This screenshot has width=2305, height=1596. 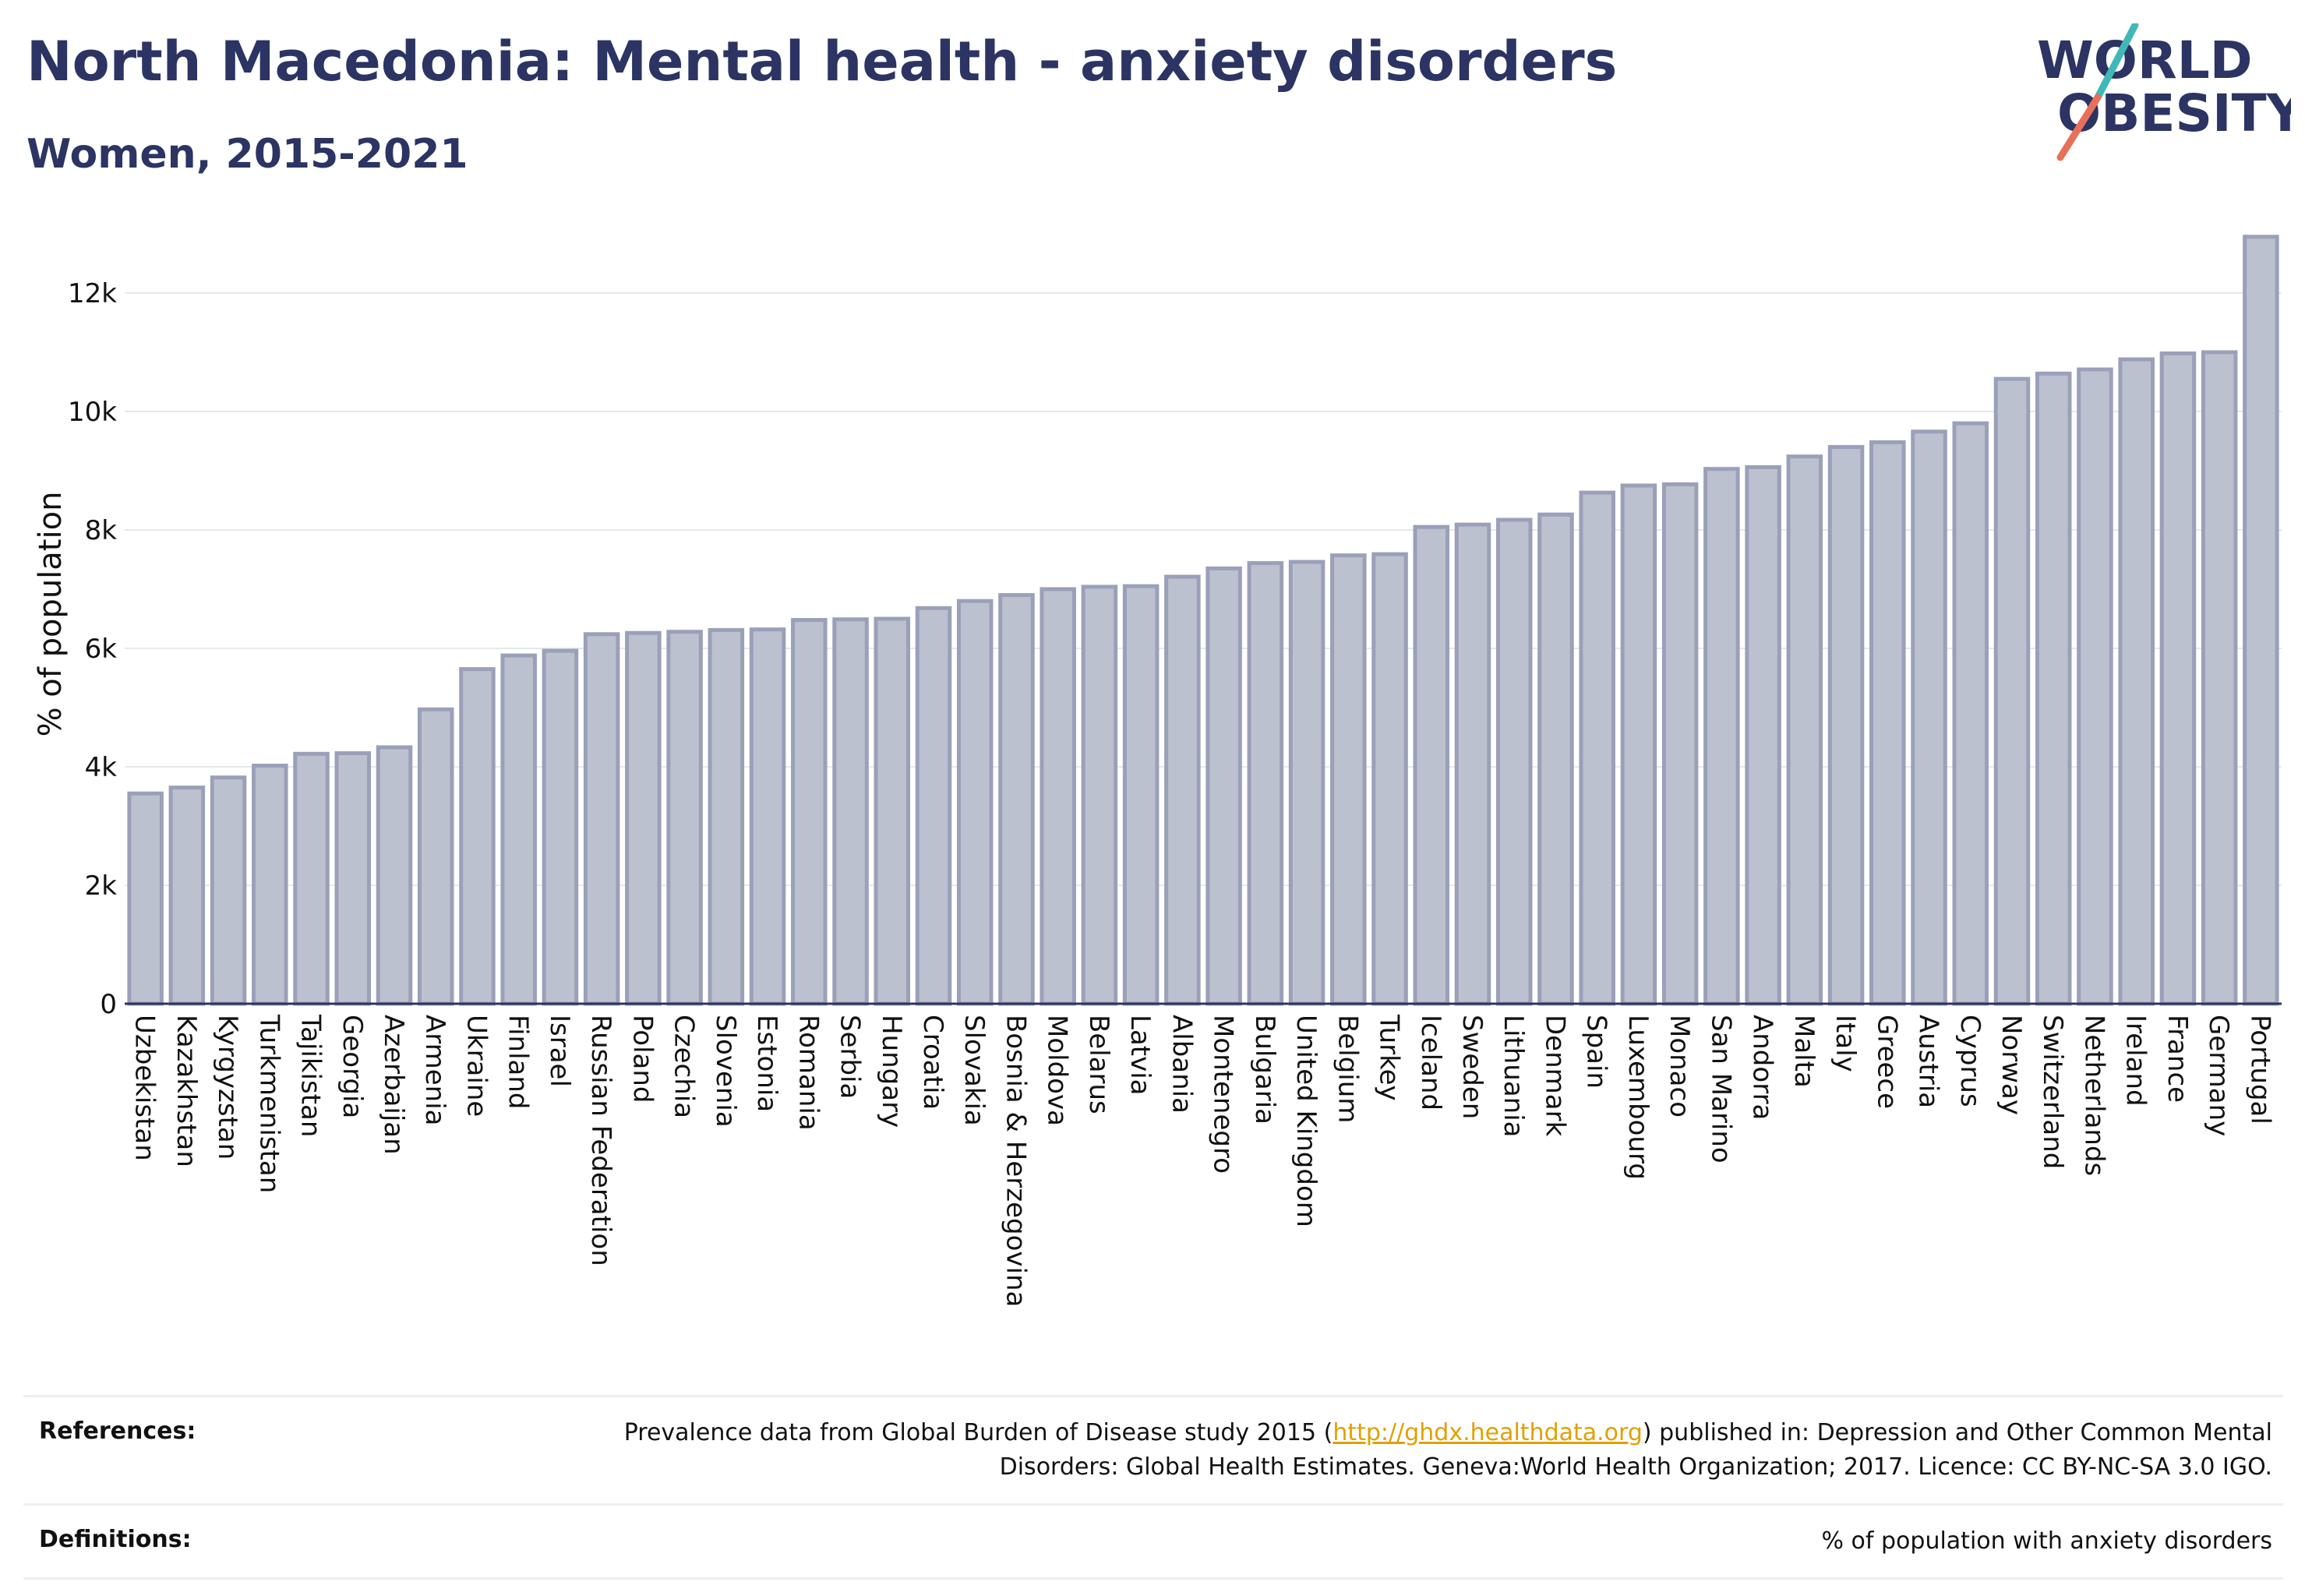 I want to click on x-tick-label: Iceland, so click(x=1430, y=1062).